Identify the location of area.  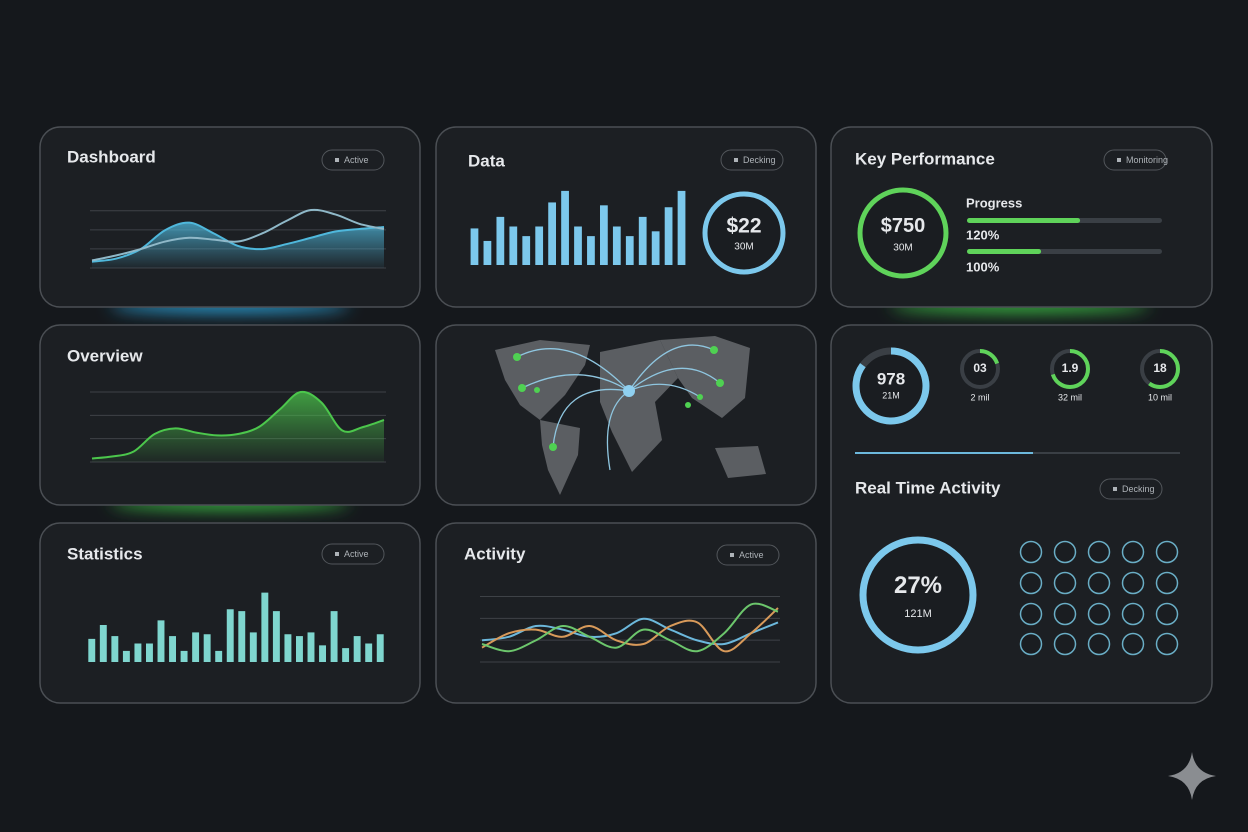
(238, 426).